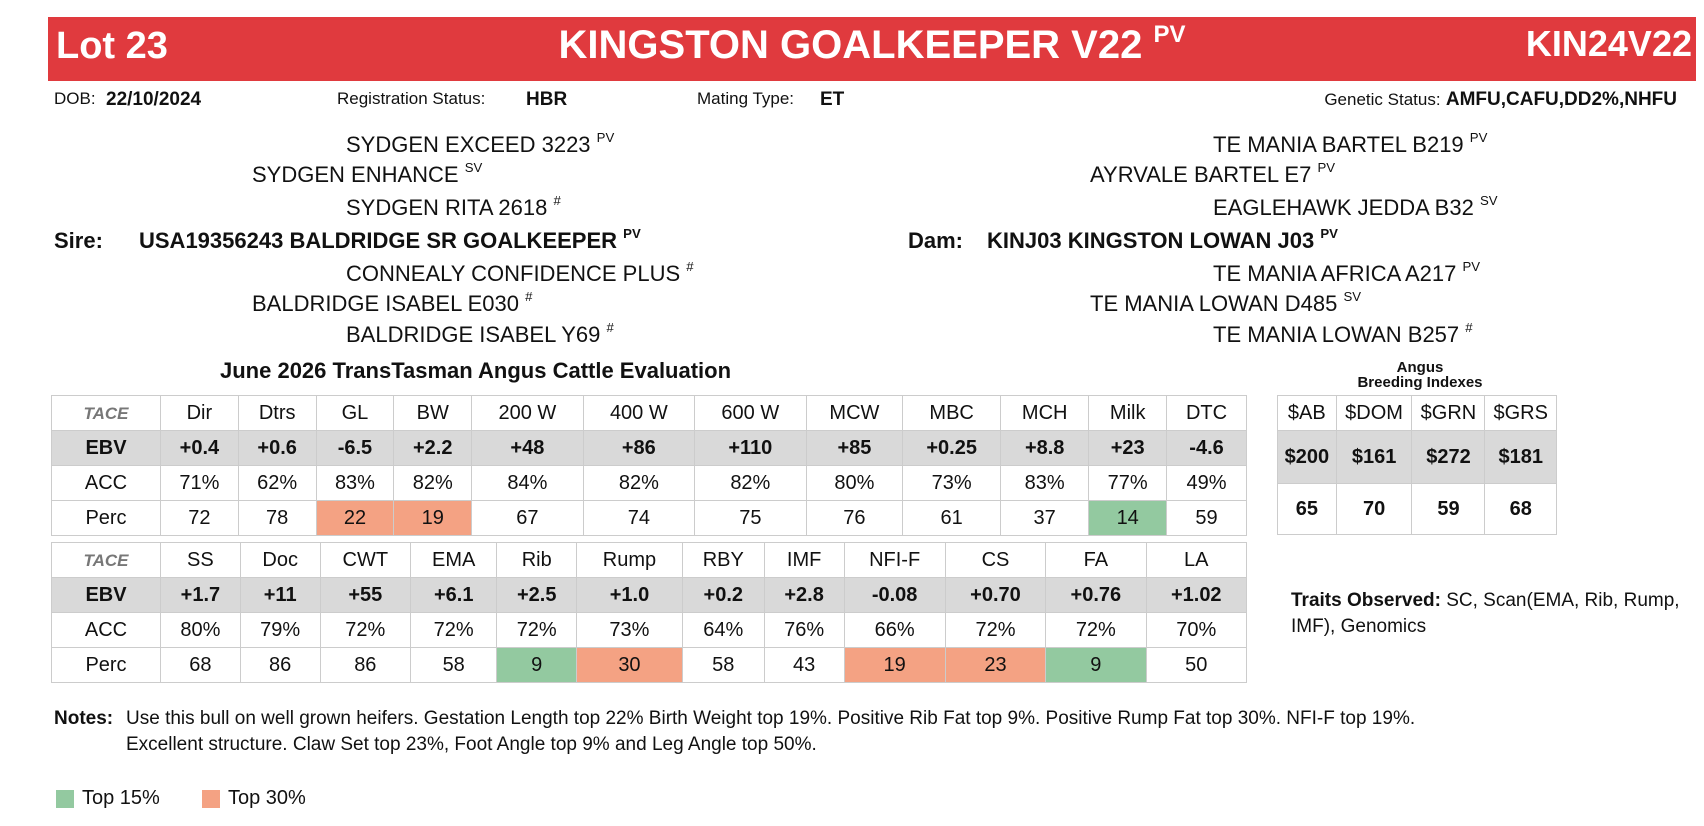  What do you see at coordinates (1196, 560) in the screenshot?
I see `column-header: LA` at bounding box center [1196, 560].